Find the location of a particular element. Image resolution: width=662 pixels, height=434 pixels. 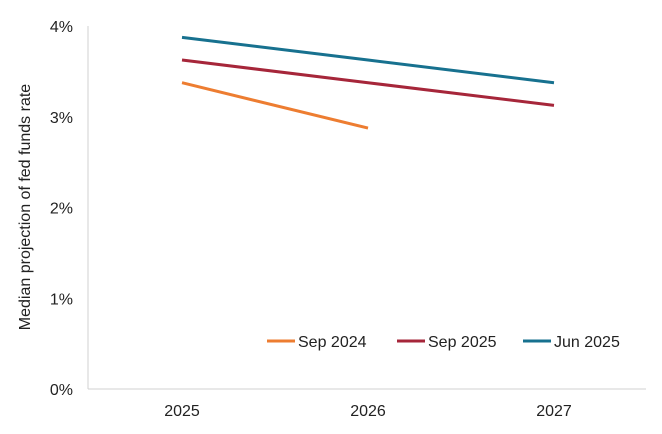

y-tick-label: 0% is located at coordinates (61, 390).